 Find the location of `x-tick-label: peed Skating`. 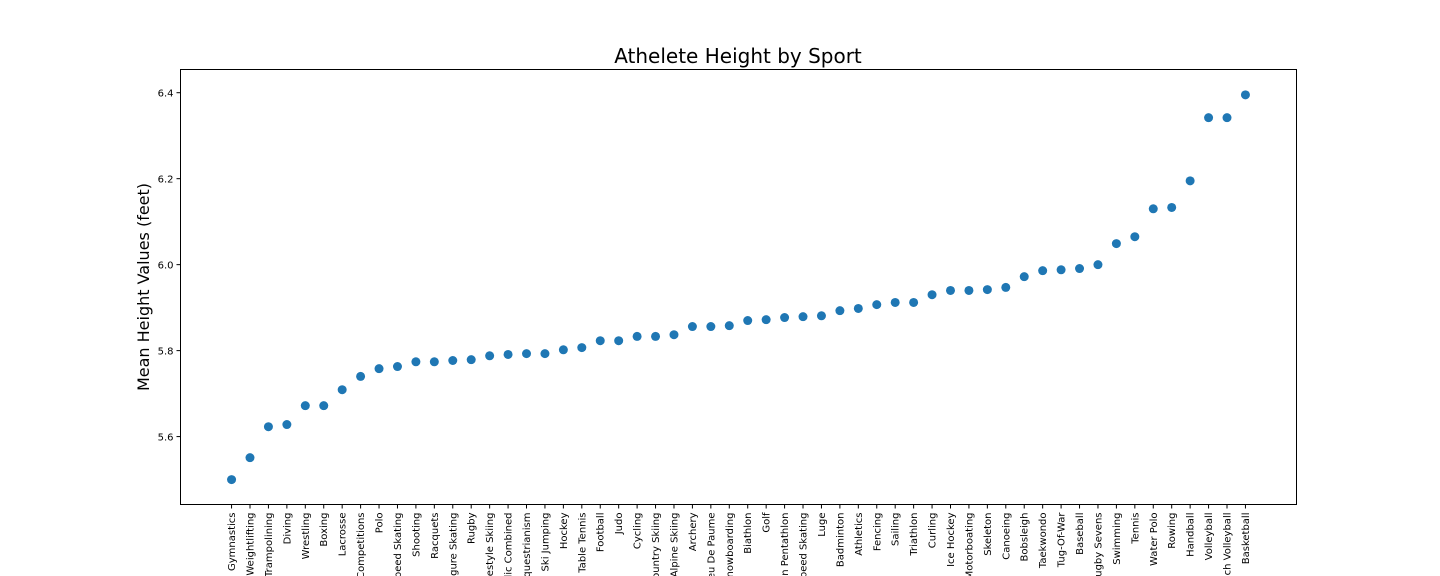

x-tick-label: peed Skating is located at coordinates (804, 544).